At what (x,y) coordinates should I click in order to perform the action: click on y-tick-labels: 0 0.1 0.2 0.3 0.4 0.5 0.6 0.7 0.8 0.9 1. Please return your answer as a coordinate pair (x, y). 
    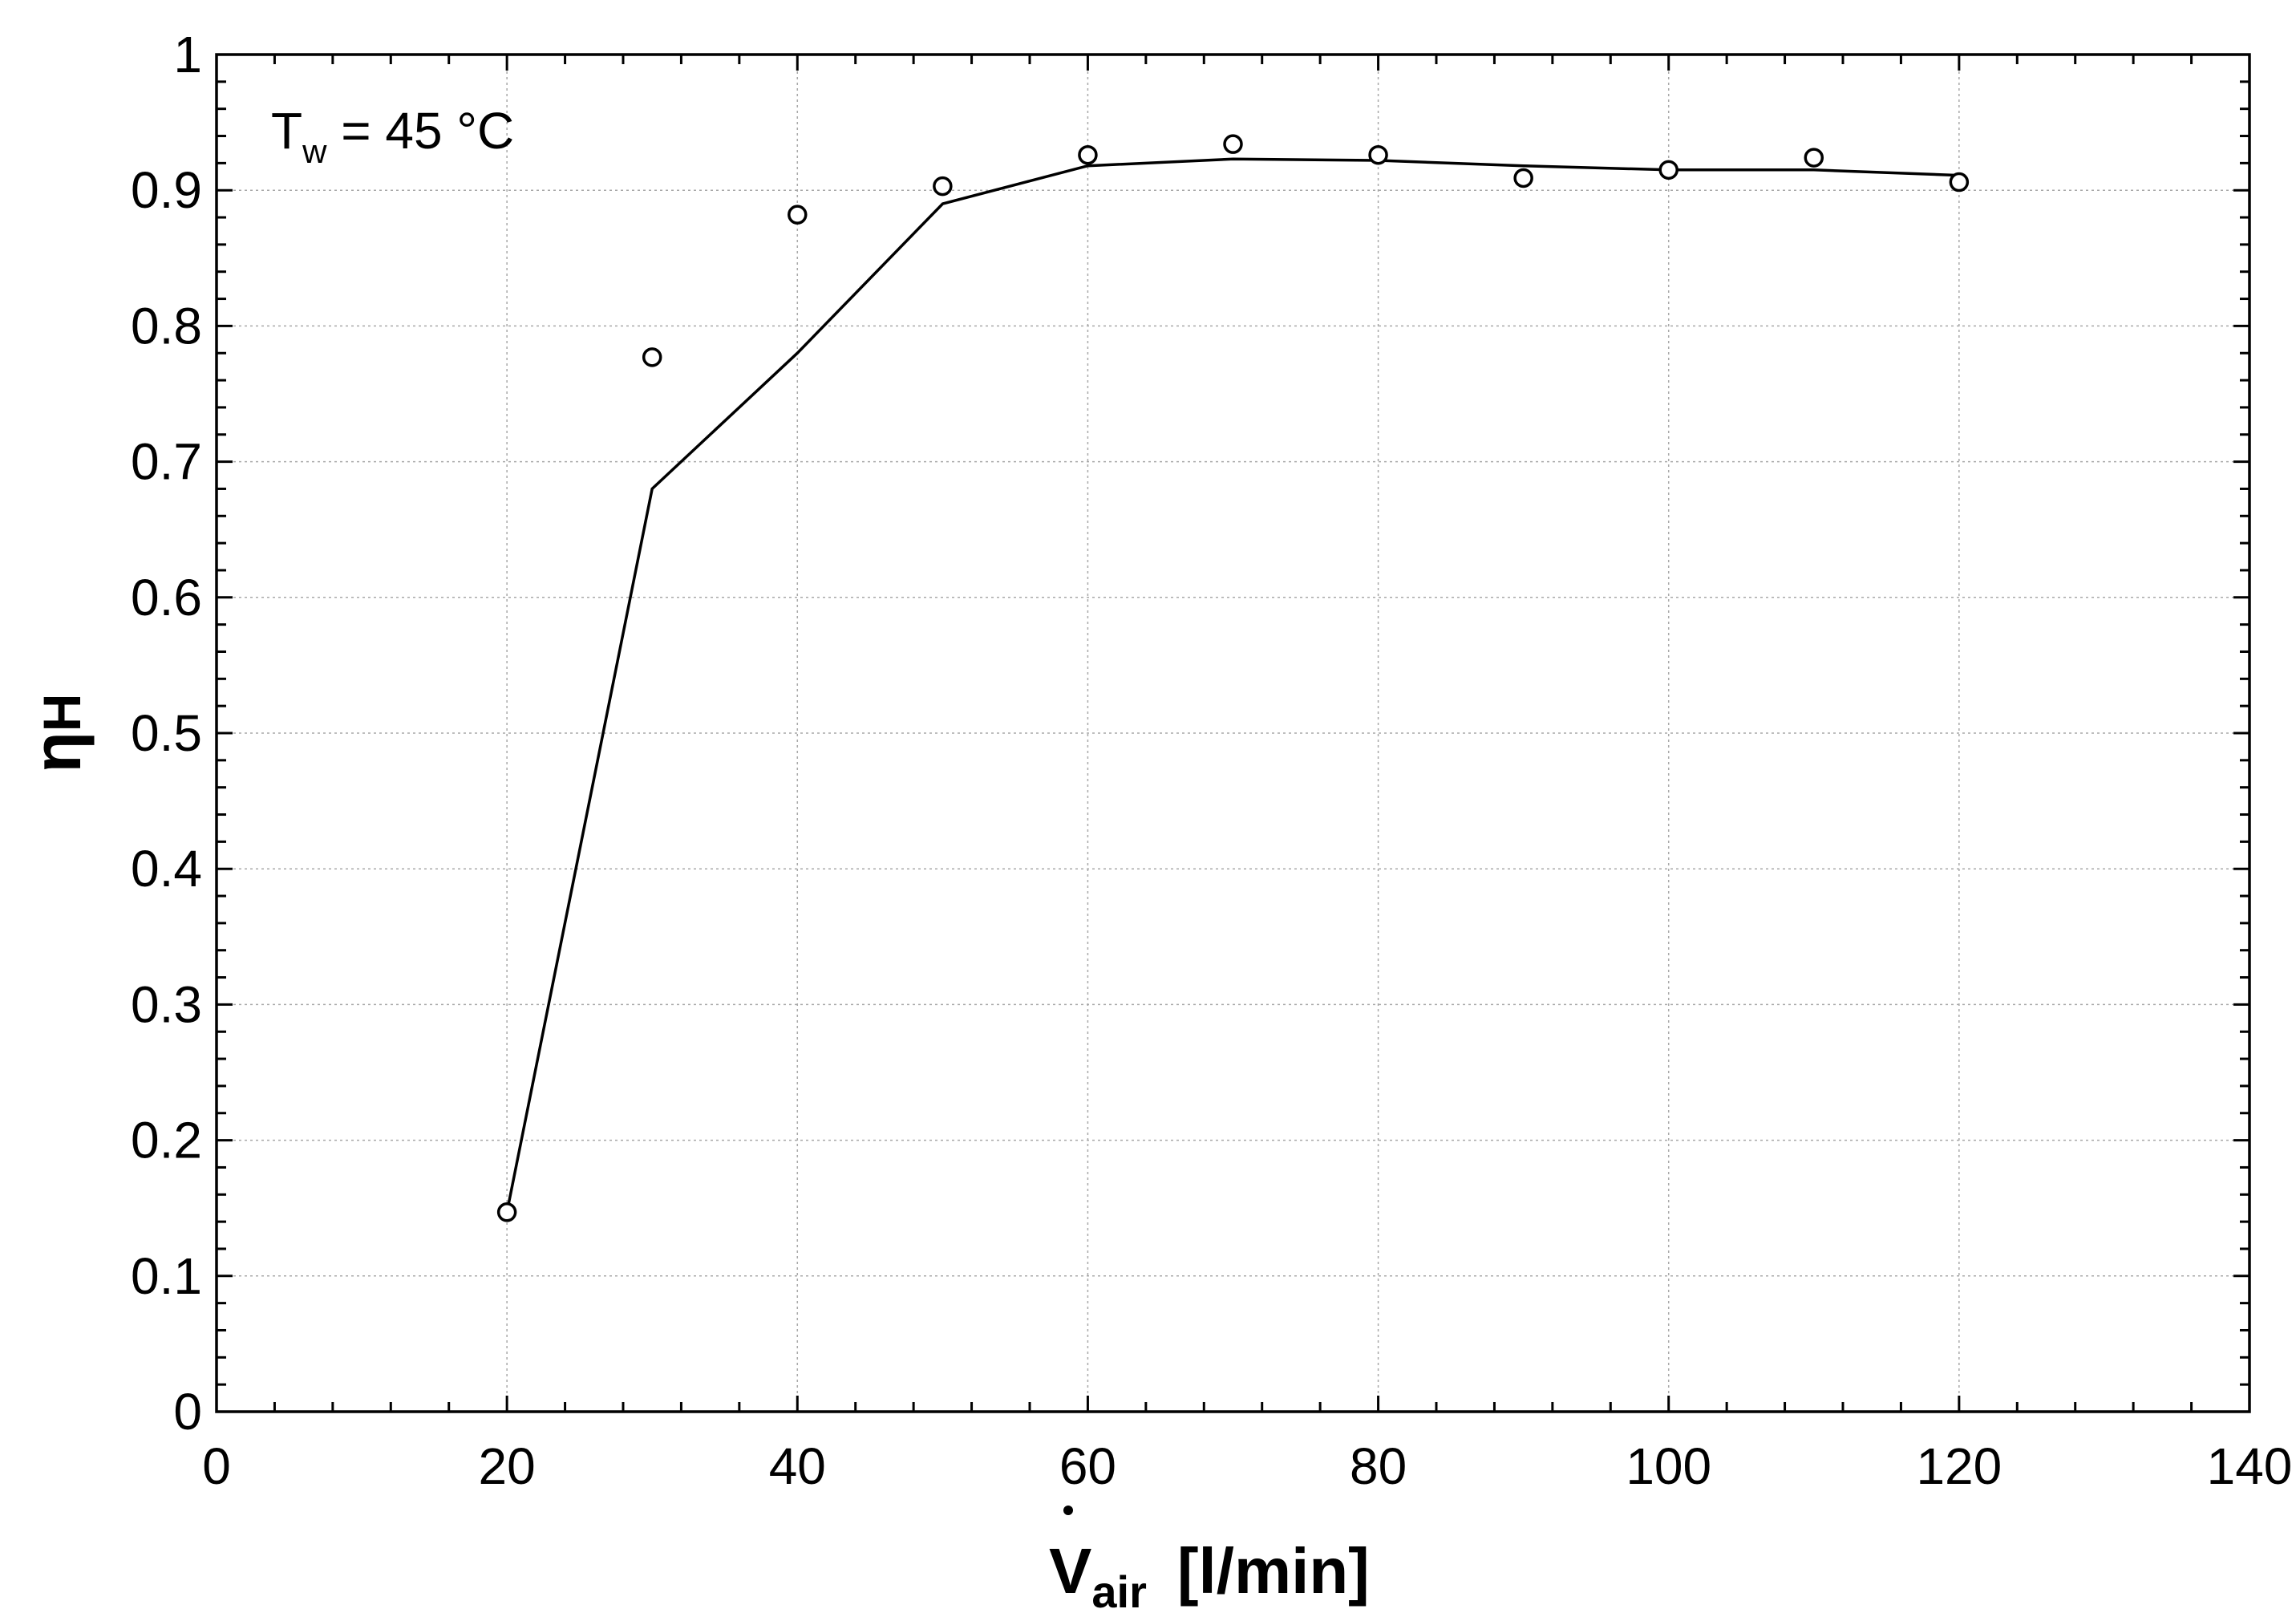
    Looking at the image, I should click on (166, 733).